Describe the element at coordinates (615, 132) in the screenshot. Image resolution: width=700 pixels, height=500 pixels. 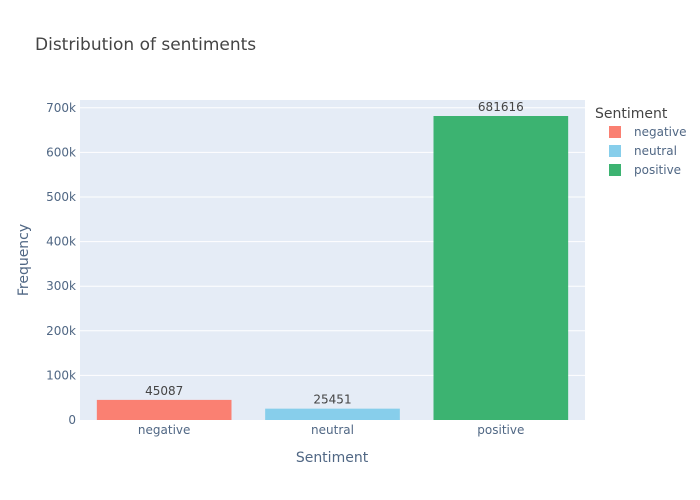
I see `legend-swatch-negative` at that location.